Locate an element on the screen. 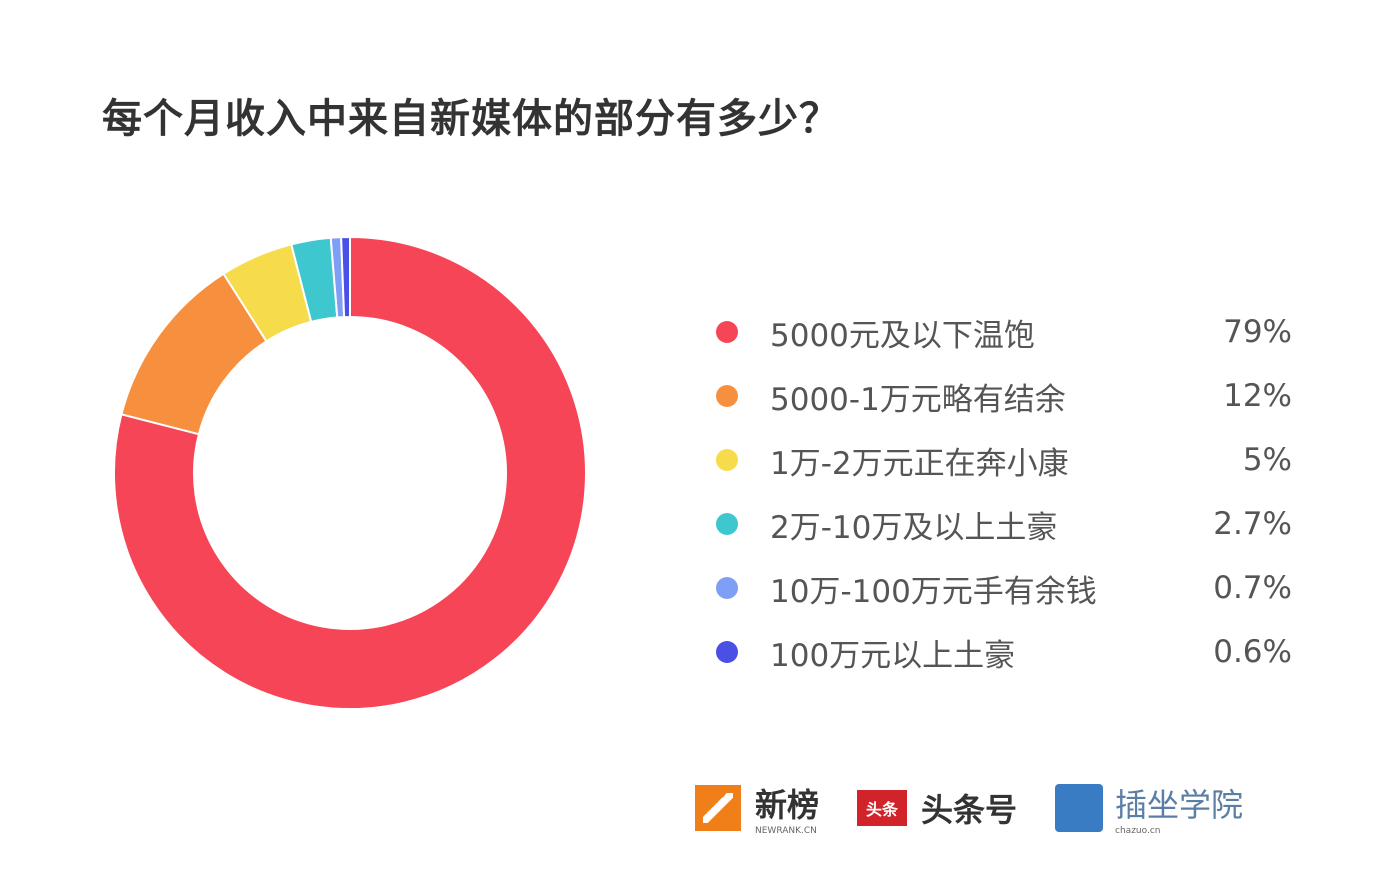 This screenshot has height=893, width=1399. chart-title: 每个月收入中来自新媒体的部分有多少？ is located at coordinates (471, 119).